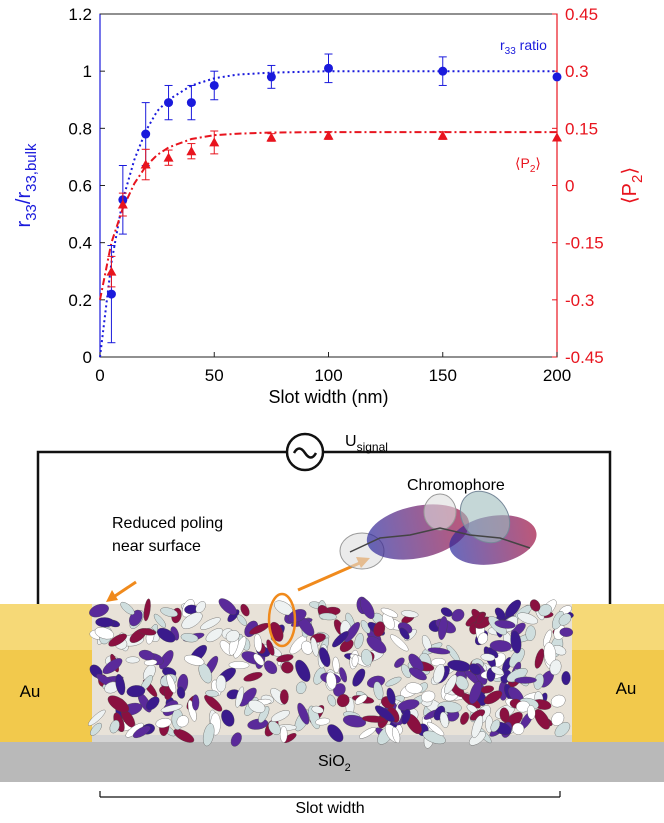 This screenshot has height=823, width=664. I want to click on chromophore-cloud, so click(331, 672).